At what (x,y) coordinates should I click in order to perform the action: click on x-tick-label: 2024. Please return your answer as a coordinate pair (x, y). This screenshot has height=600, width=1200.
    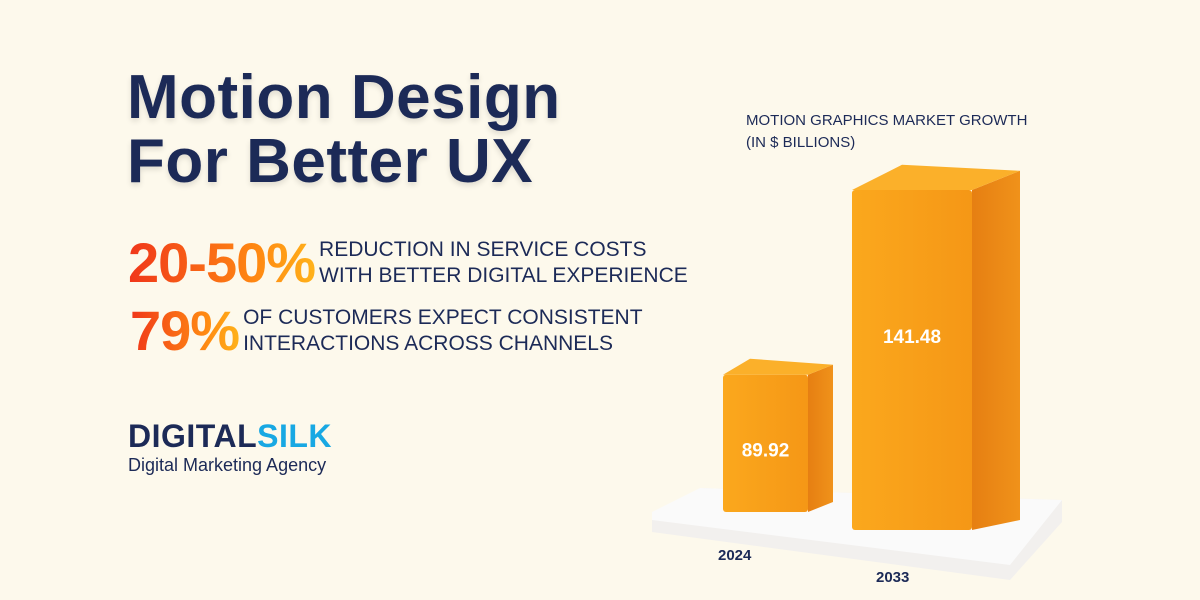
    Looking at the image, I should click on (735, 555).